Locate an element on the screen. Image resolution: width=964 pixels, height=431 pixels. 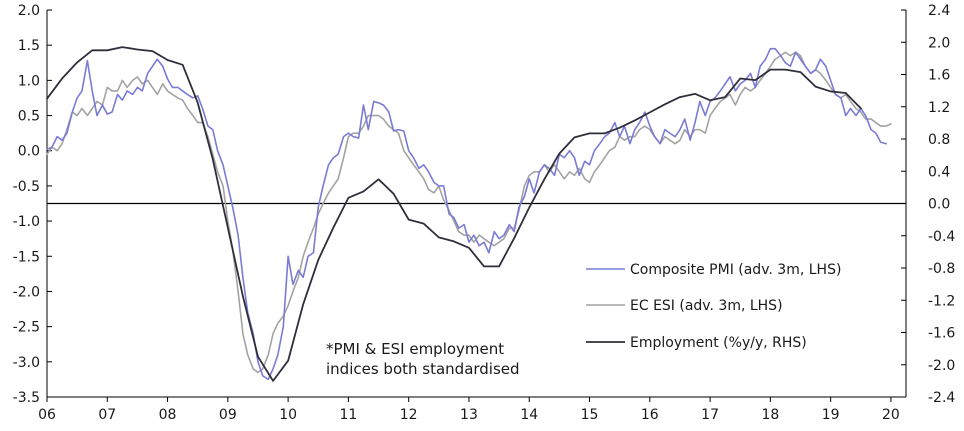
left-tick-label: -1.5 is located at coordinates (26, 257).